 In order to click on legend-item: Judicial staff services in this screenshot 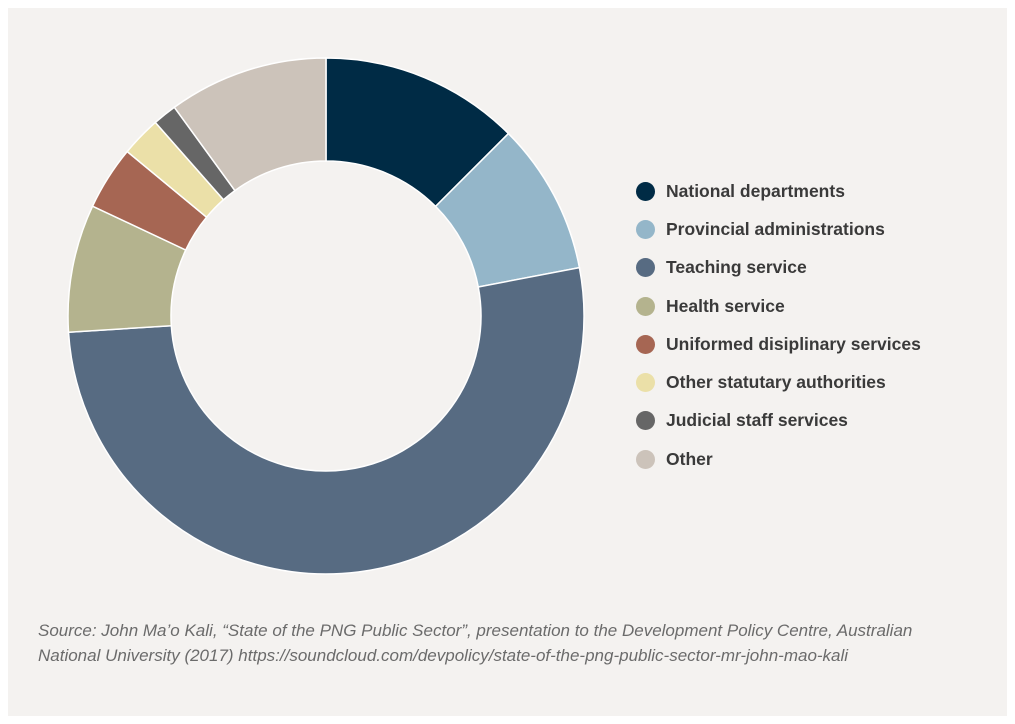, I will do `click(778, 421)`.